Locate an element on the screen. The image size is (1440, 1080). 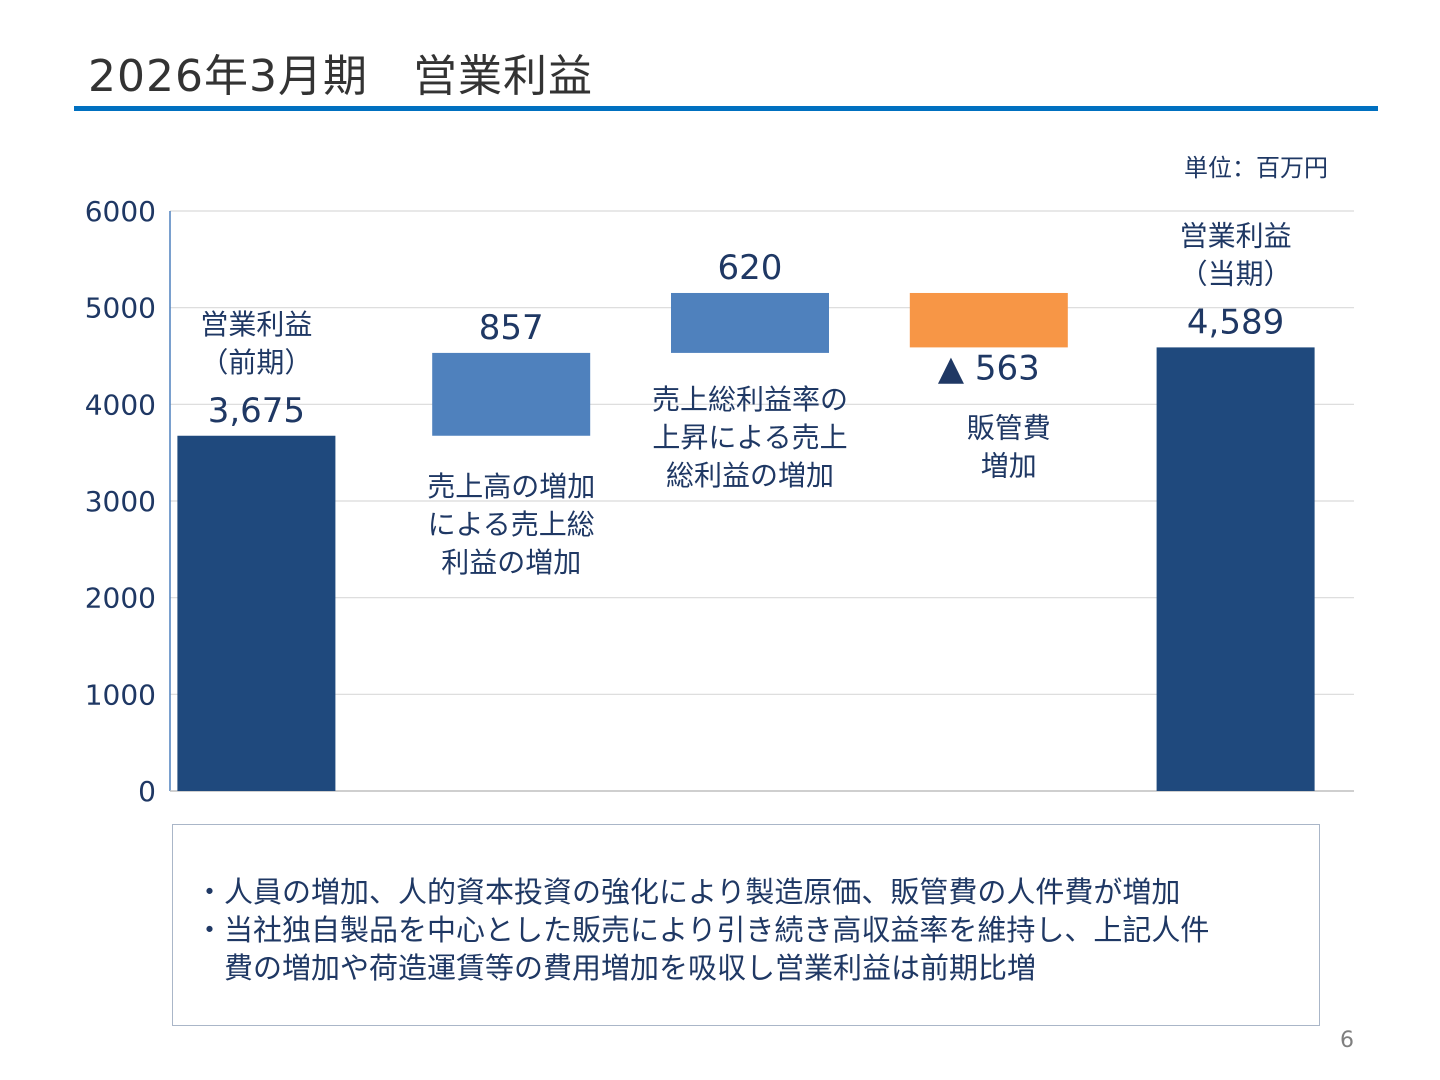
category-label: 上昇による売上 is located at coordinates (749, 437).